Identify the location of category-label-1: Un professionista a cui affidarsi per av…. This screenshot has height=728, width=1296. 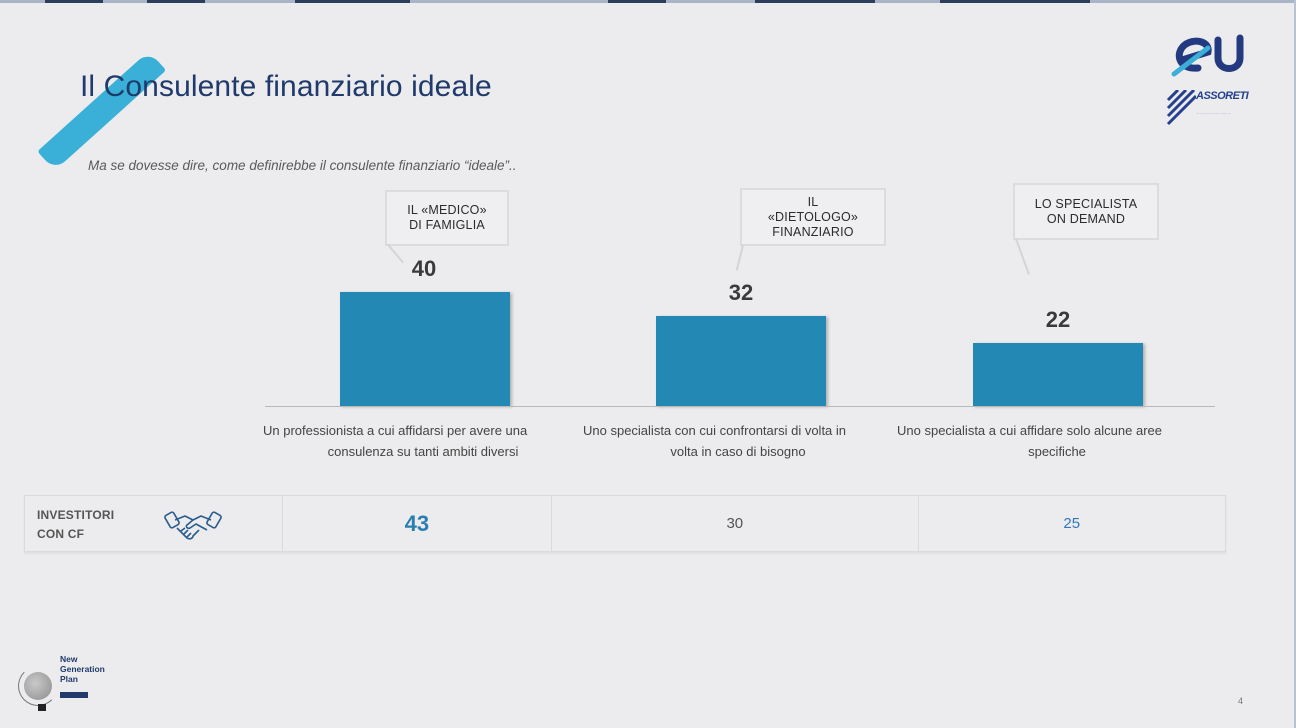
(423, 441).